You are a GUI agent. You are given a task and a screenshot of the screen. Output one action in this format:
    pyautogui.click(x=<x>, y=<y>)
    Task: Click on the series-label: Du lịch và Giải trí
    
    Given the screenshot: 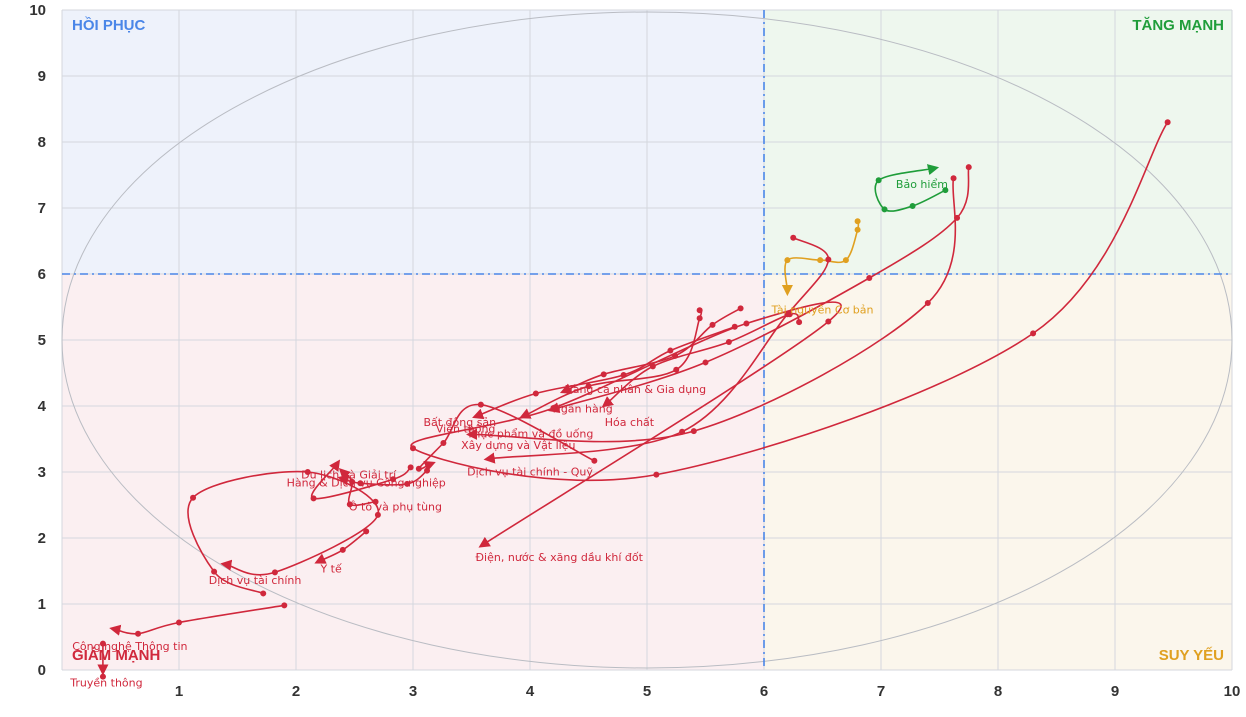 What is the action you would take?
    pyautogui.click(x=349, y=475)
    